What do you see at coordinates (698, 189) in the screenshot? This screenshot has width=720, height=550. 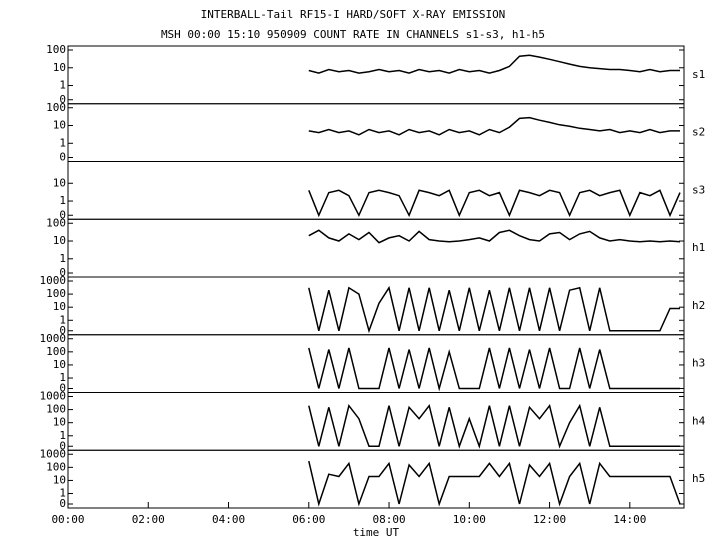 I see `channel-label: s3` at bounding box center [698, 189].